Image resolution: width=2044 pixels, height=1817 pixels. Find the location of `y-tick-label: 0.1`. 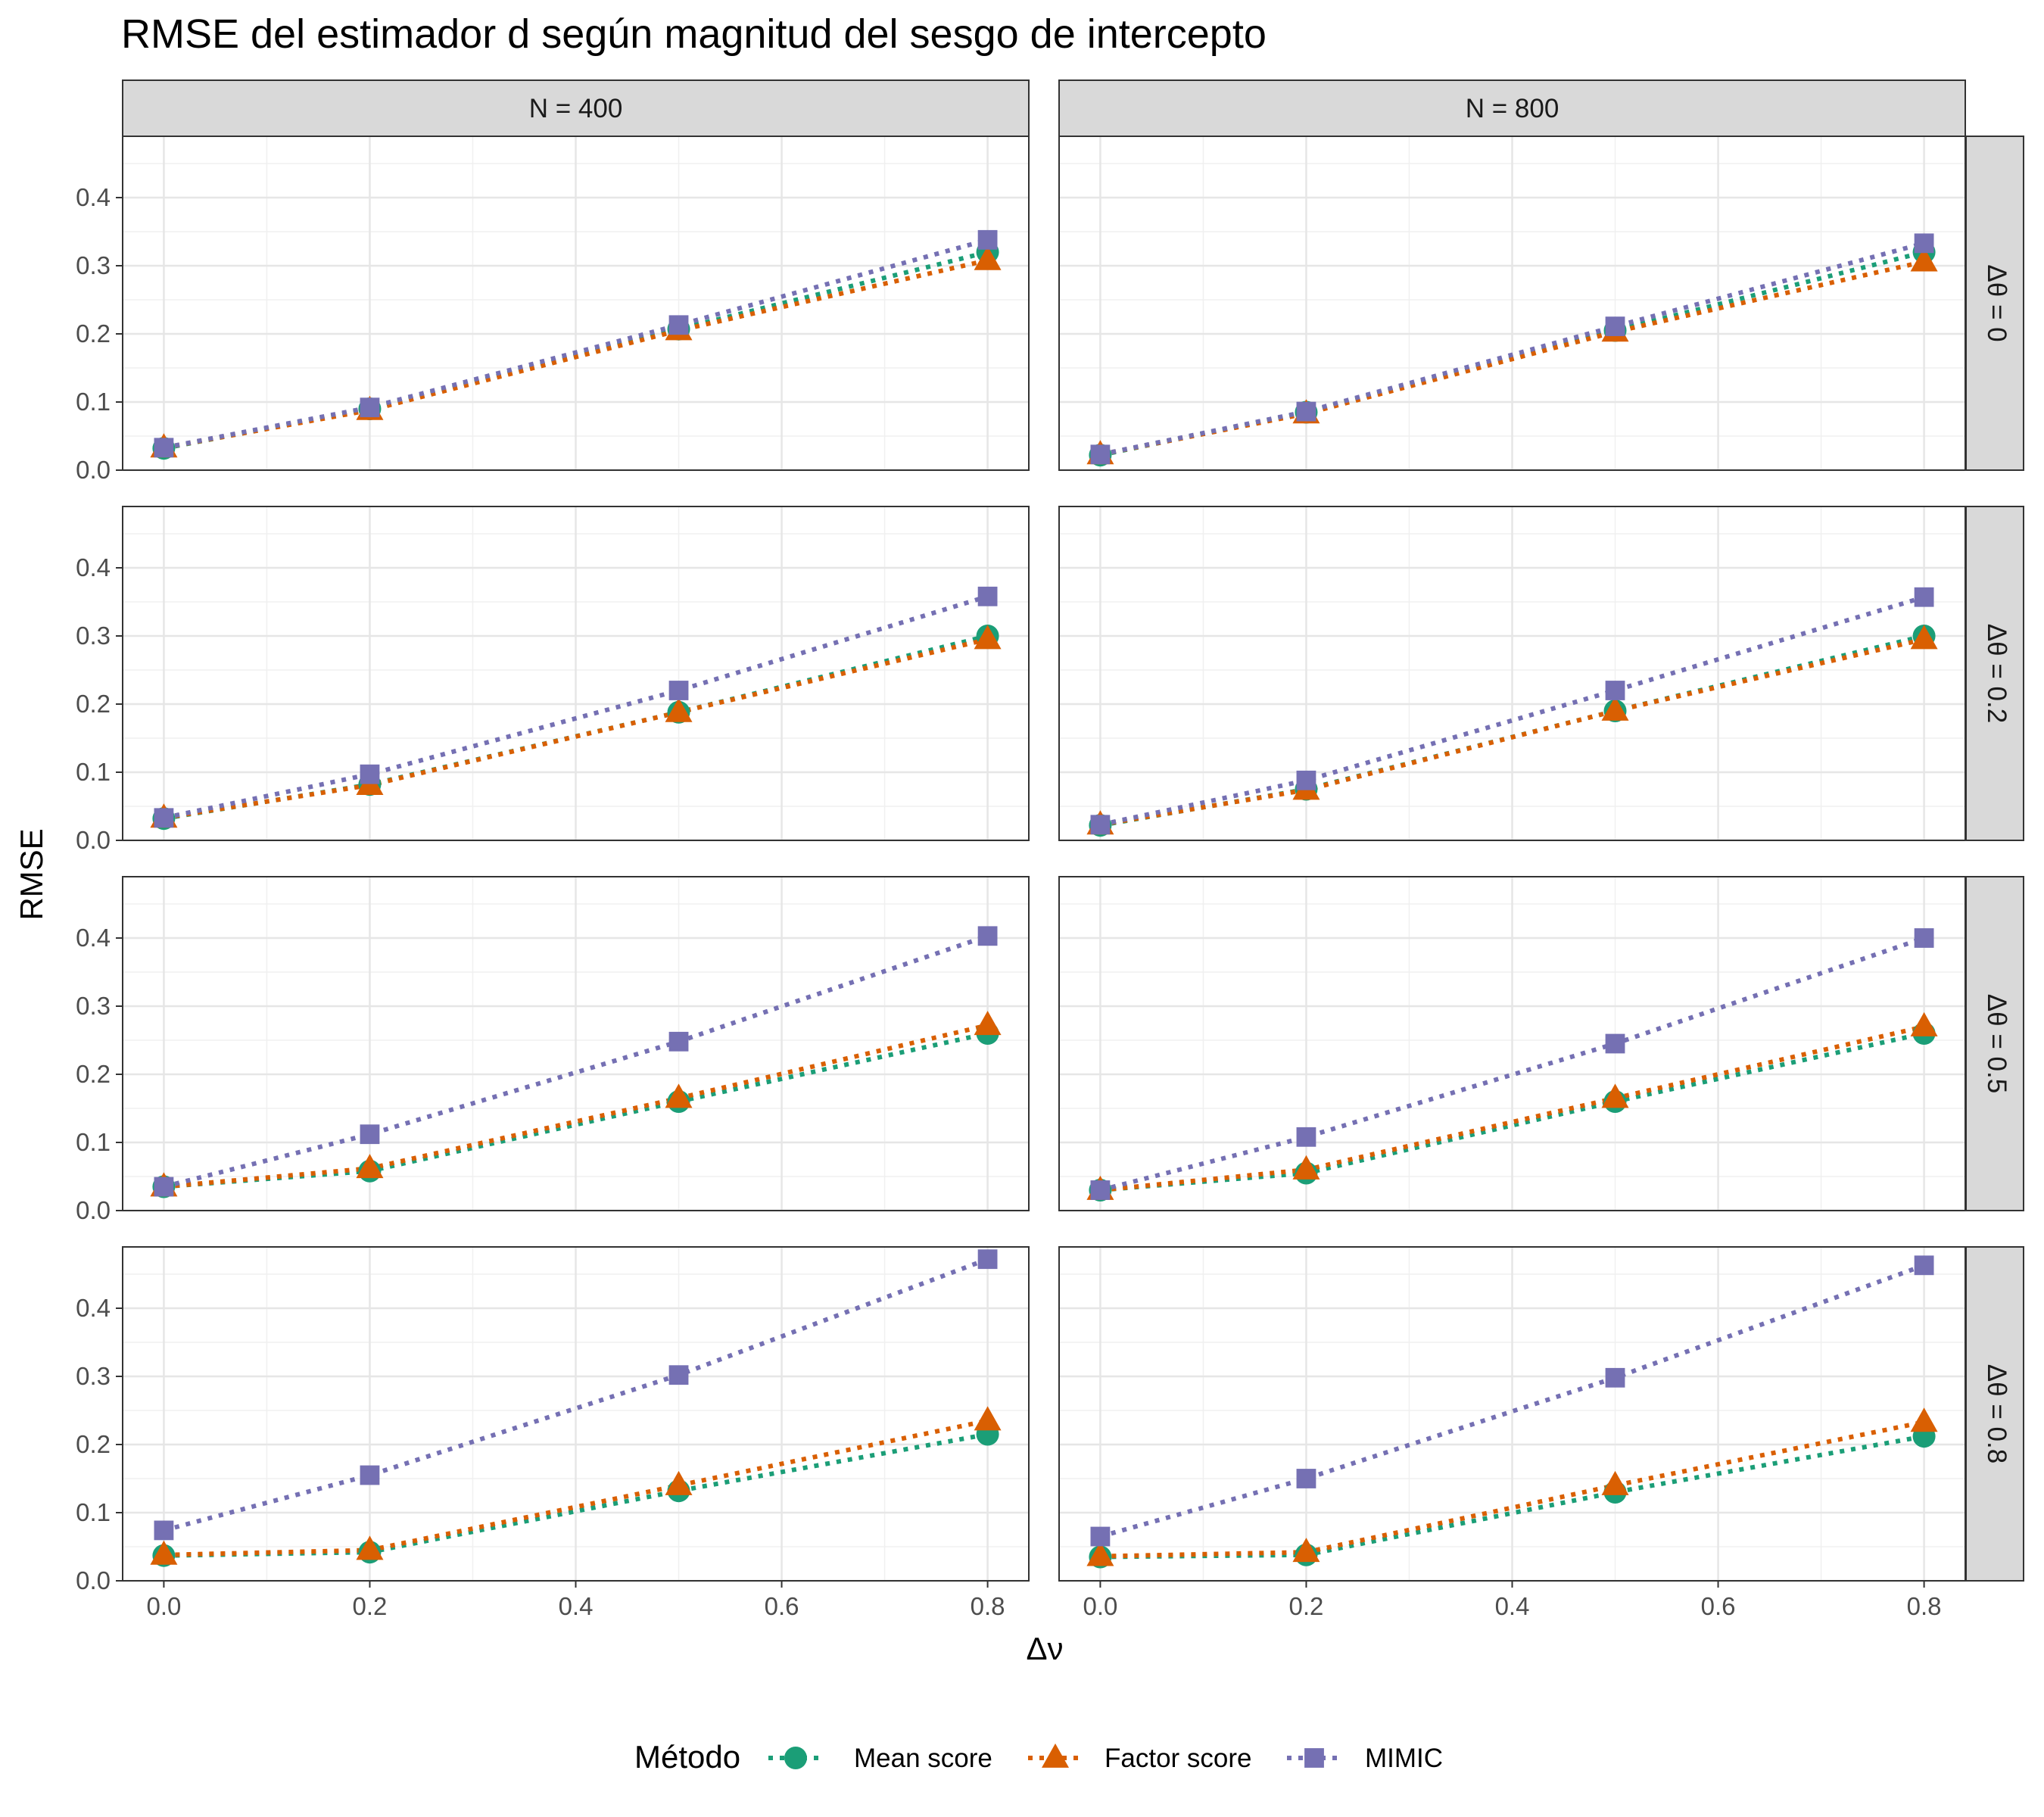

y-tick-label: 0.1 is located at coordinates (93, 1142).